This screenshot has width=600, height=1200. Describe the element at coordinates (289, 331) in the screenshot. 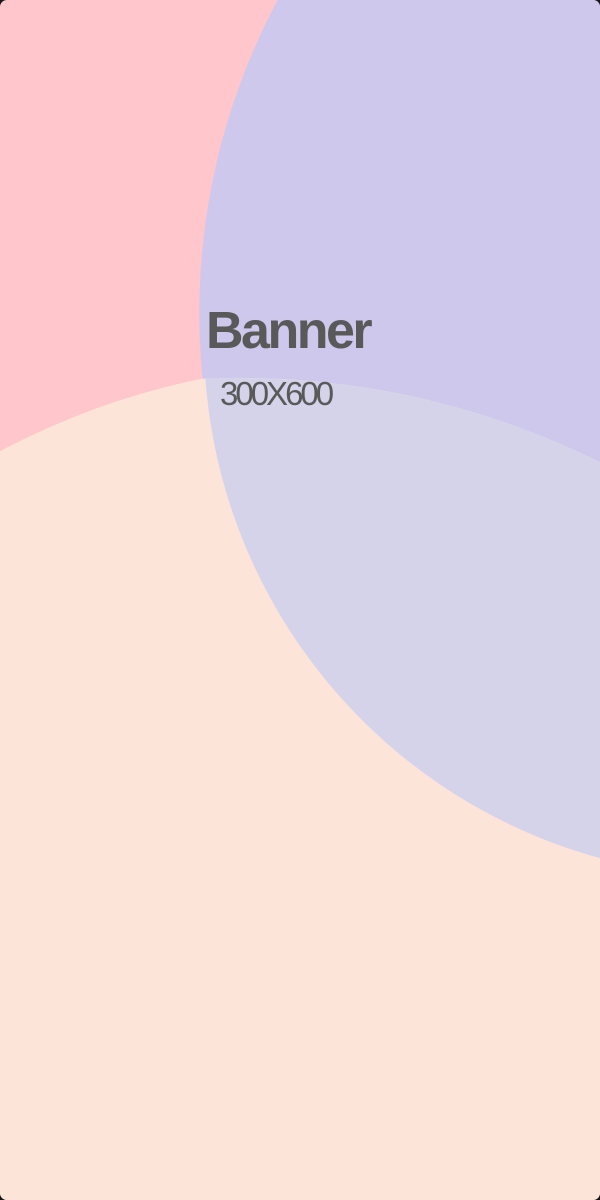

I see `banner-title: Banner` at that location.